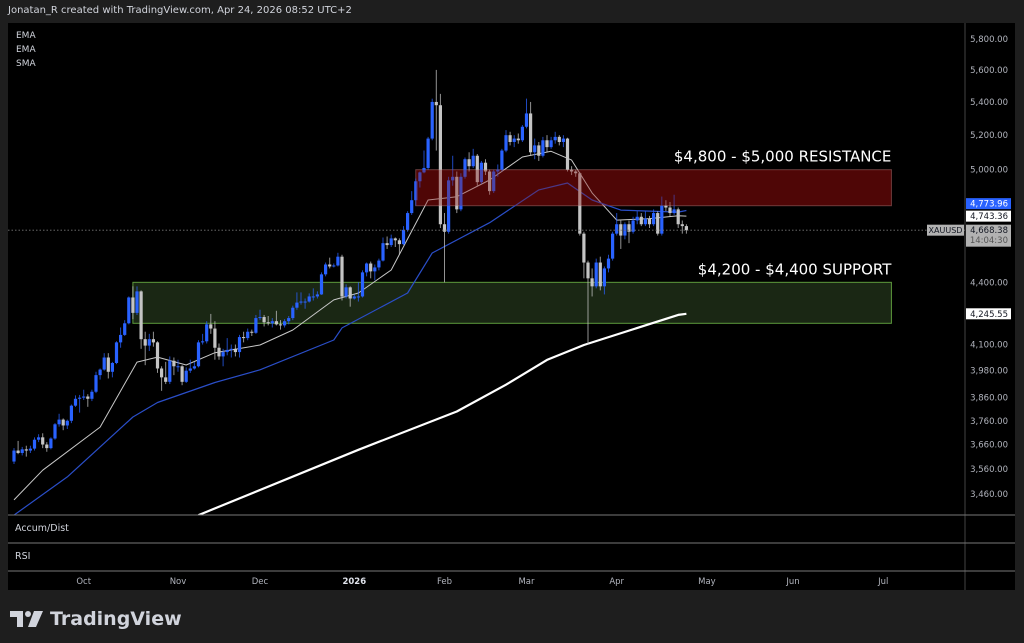 The height and width of the screenshot is (643, 1024). I want to click on last-price-badge-bg, so click(988, 235).